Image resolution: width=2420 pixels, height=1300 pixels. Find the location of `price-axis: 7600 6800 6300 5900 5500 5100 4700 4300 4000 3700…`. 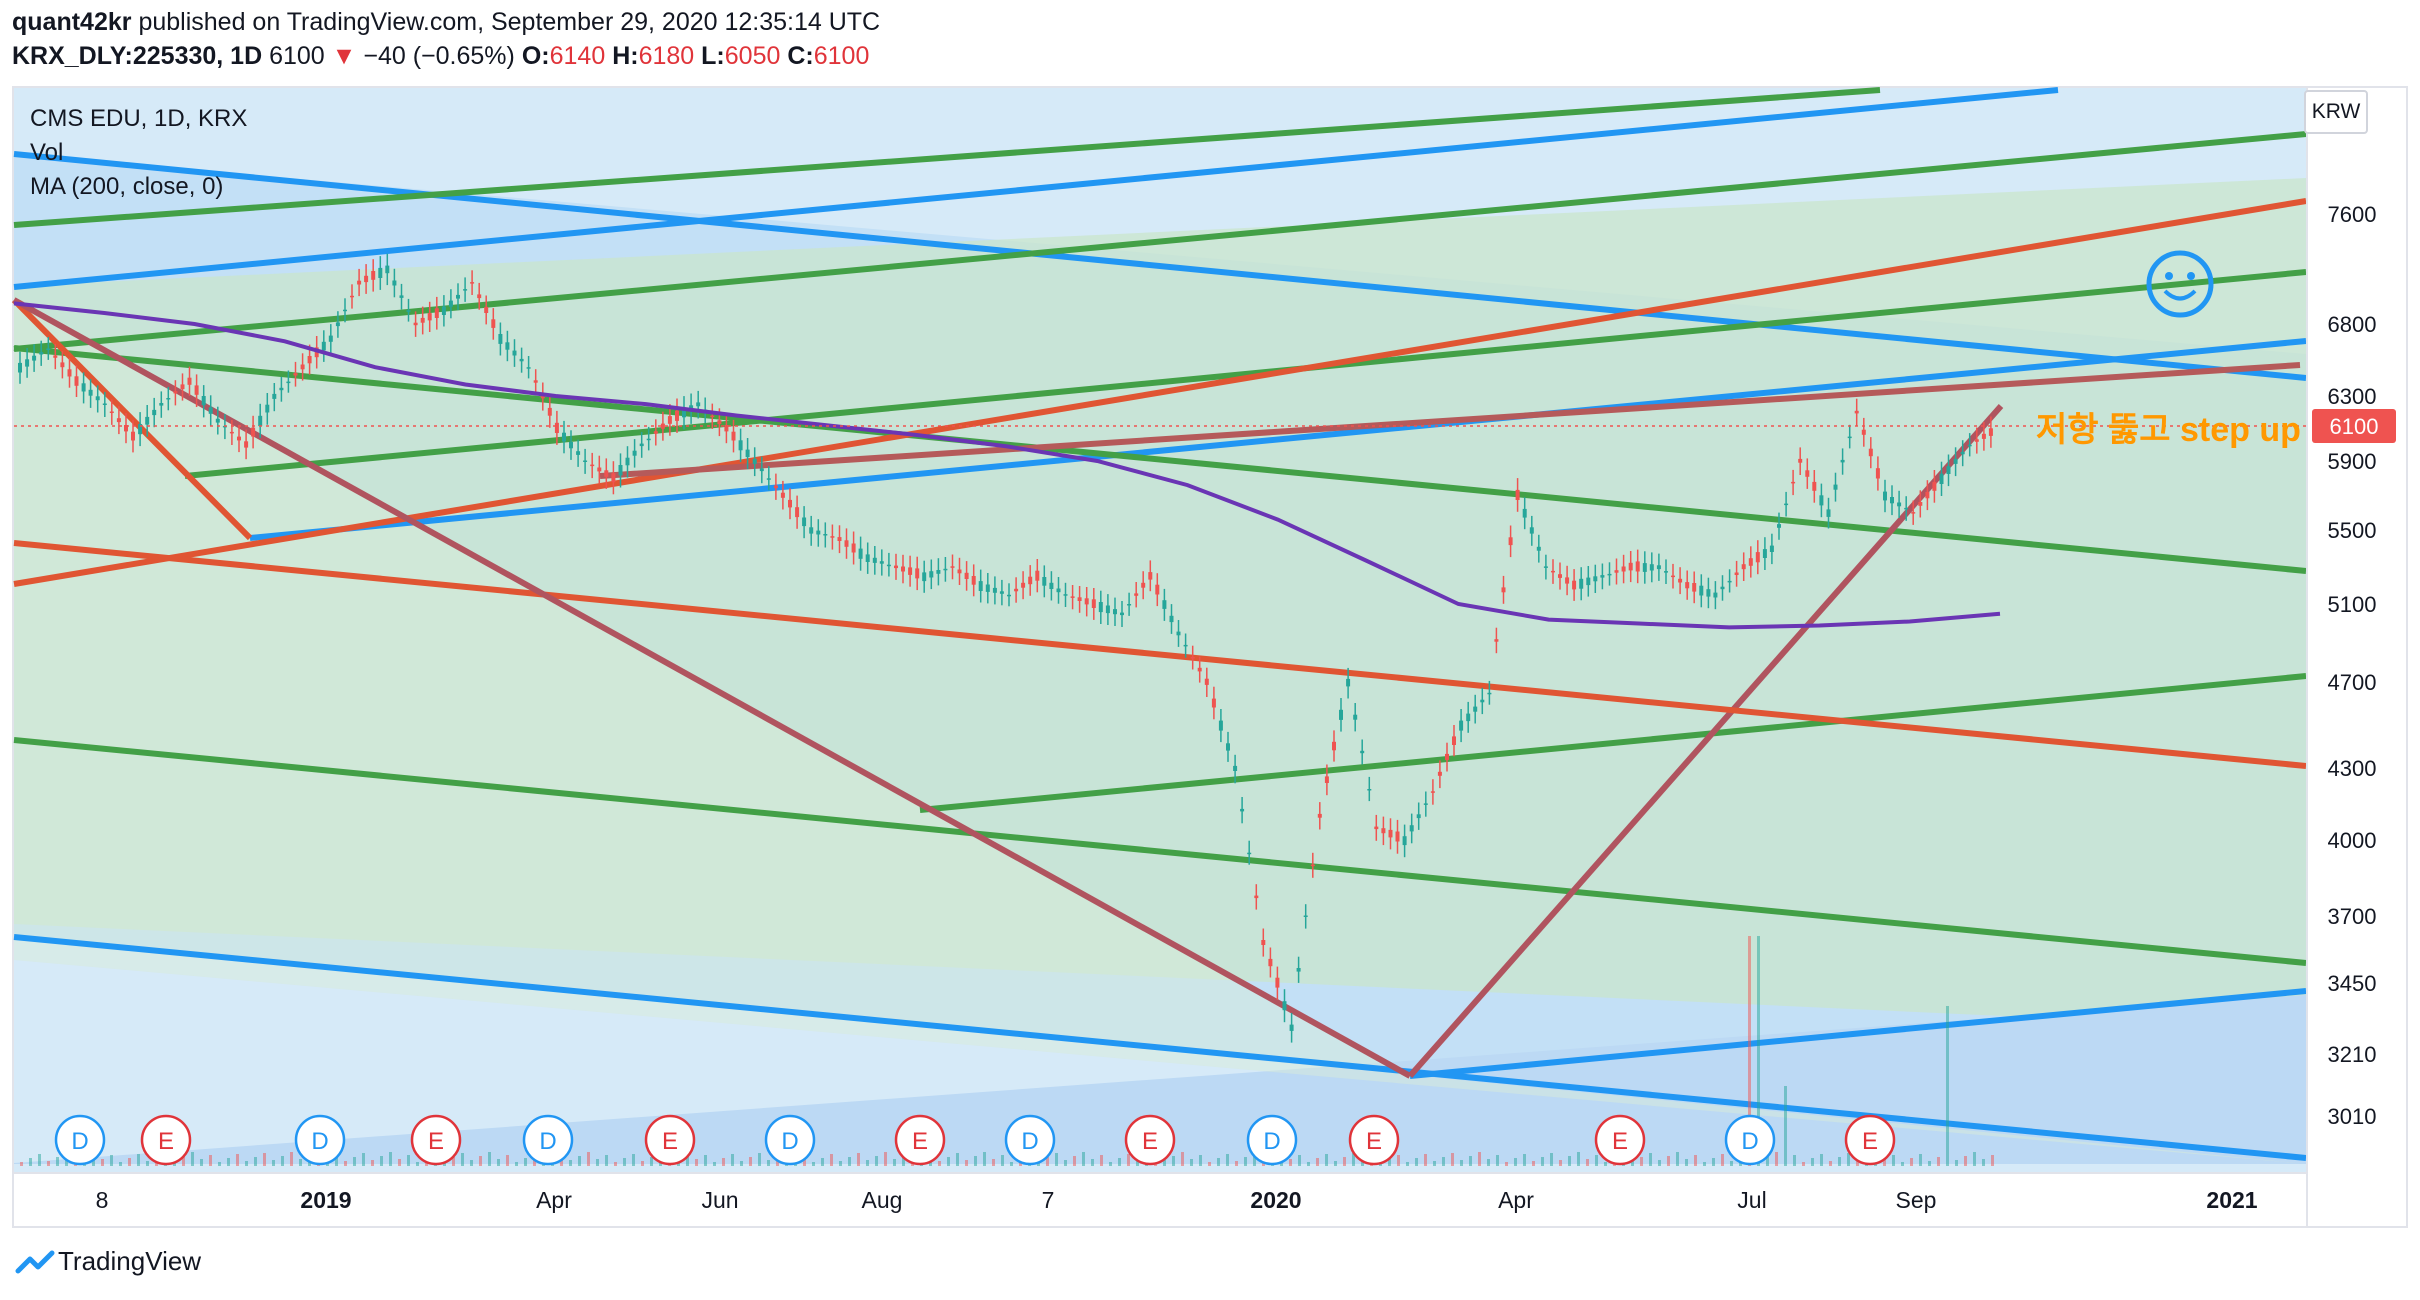

price-axis: 7600 6800 6300 5900 5500 5100 4700 4300 4000 3700… is located at coordinates (2352, 665).